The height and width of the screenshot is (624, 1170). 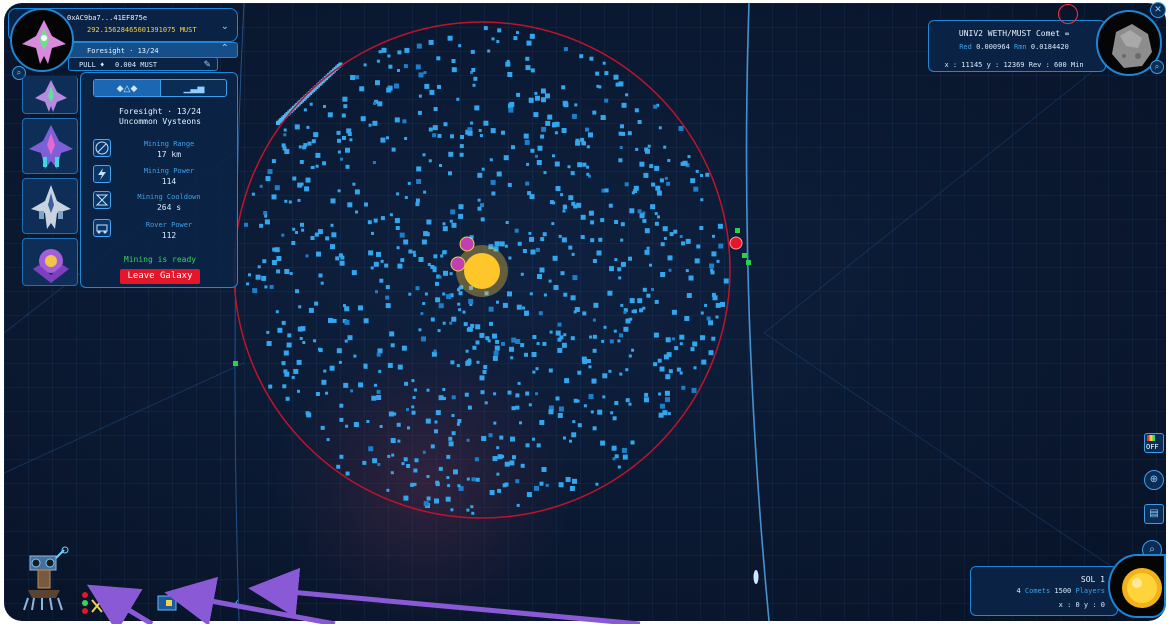 What do you see at coordinates (1063, 591) in the screenshot?
I see `players-count: 1500` at bounding box center [1063, 591].